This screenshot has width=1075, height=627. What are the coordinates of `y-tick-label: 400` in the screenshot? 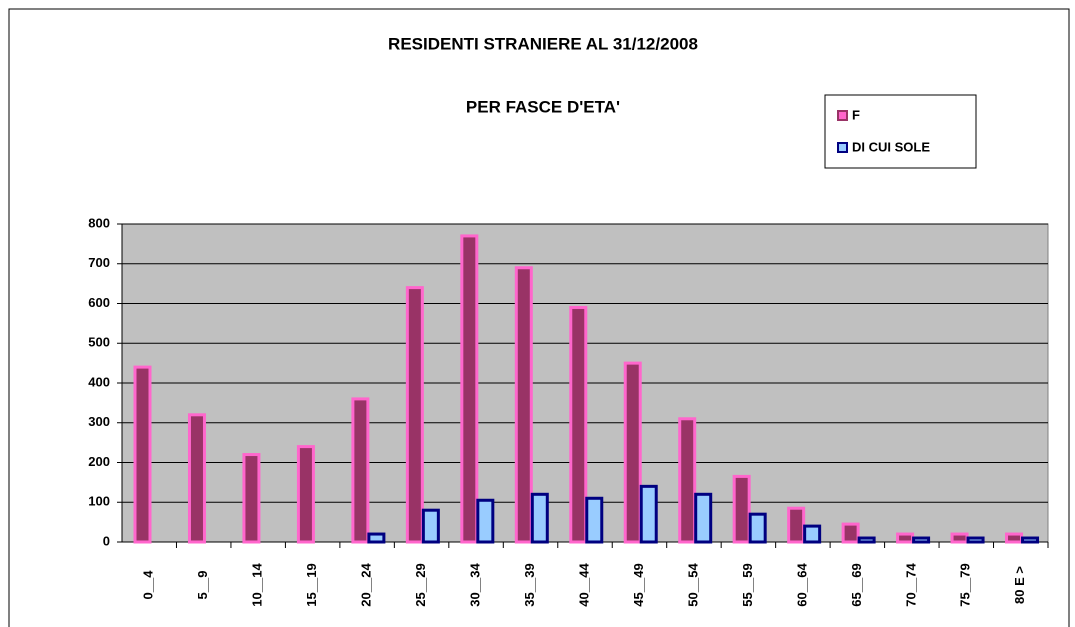 It's located at (99, 381).